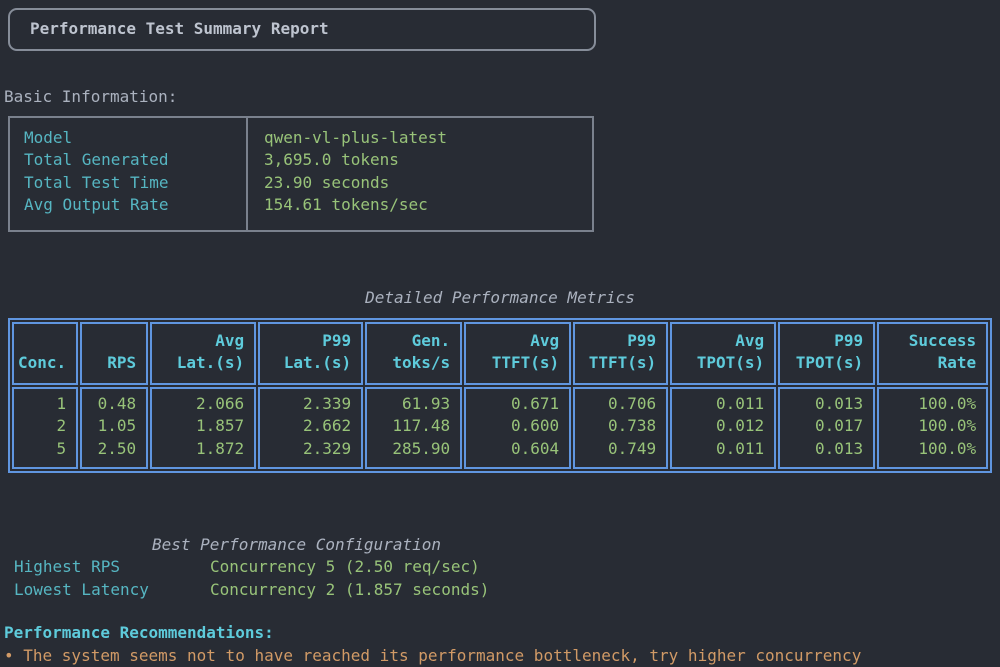 The width and height of the screenshot is (1000, 667). I want to click on col-avg-tpot-values: 0.011 0.012 0.011, so click(723, 428).